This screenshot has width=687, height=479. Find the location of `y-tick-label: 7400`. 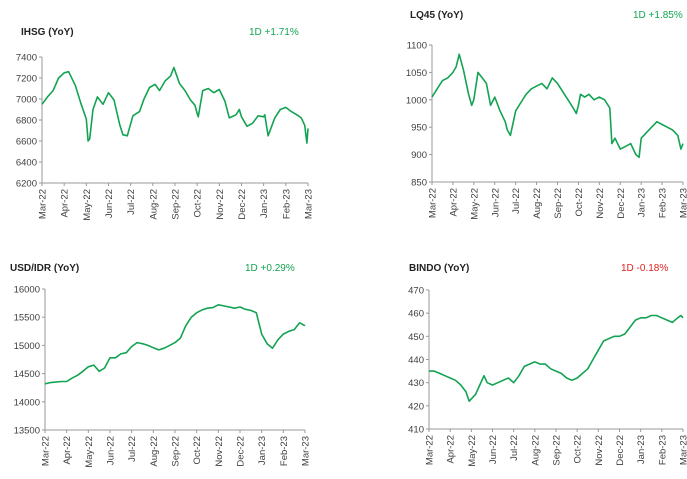

y-tick-label: 7400 is located at coordinates (26, 58).